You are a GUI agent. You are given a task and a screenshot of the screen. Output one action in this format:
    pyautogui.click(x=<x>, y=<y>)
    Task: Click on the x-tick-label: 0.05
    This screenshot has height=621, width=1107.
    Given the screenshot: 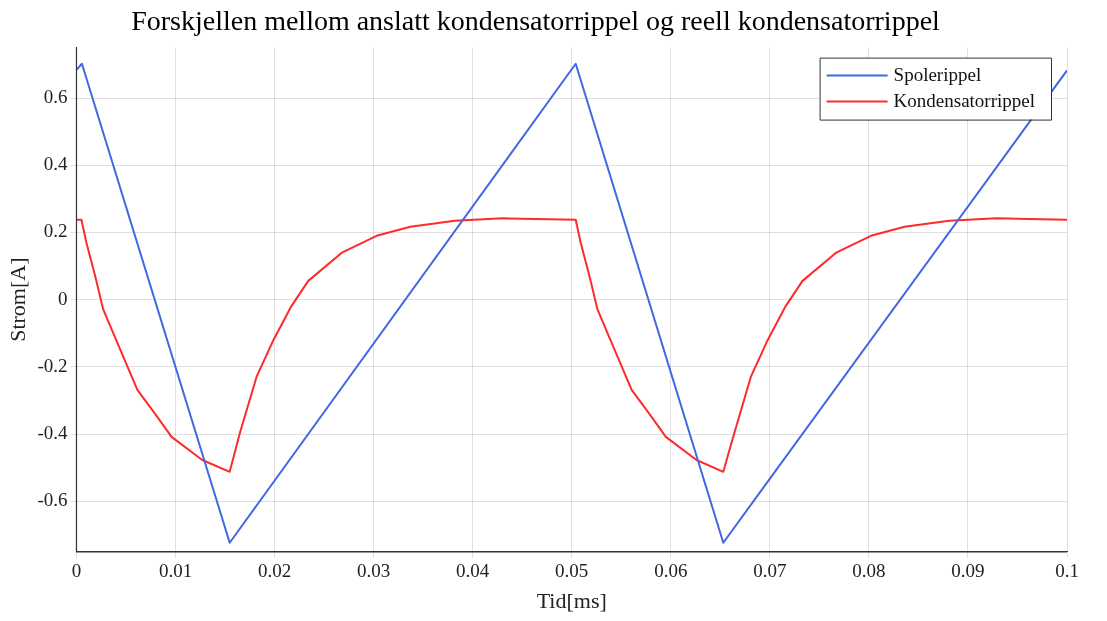 What is the action you would take?
    pyautogui.click(x=572, y=571)
    